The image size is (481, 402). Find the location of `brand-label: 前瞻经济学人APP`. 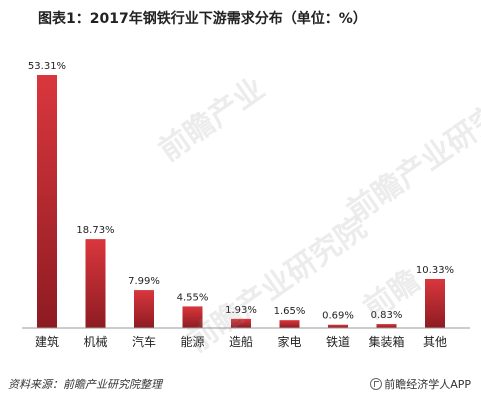

brand-label: 前瞻经济学人APP is located at coordinates (420, 384).